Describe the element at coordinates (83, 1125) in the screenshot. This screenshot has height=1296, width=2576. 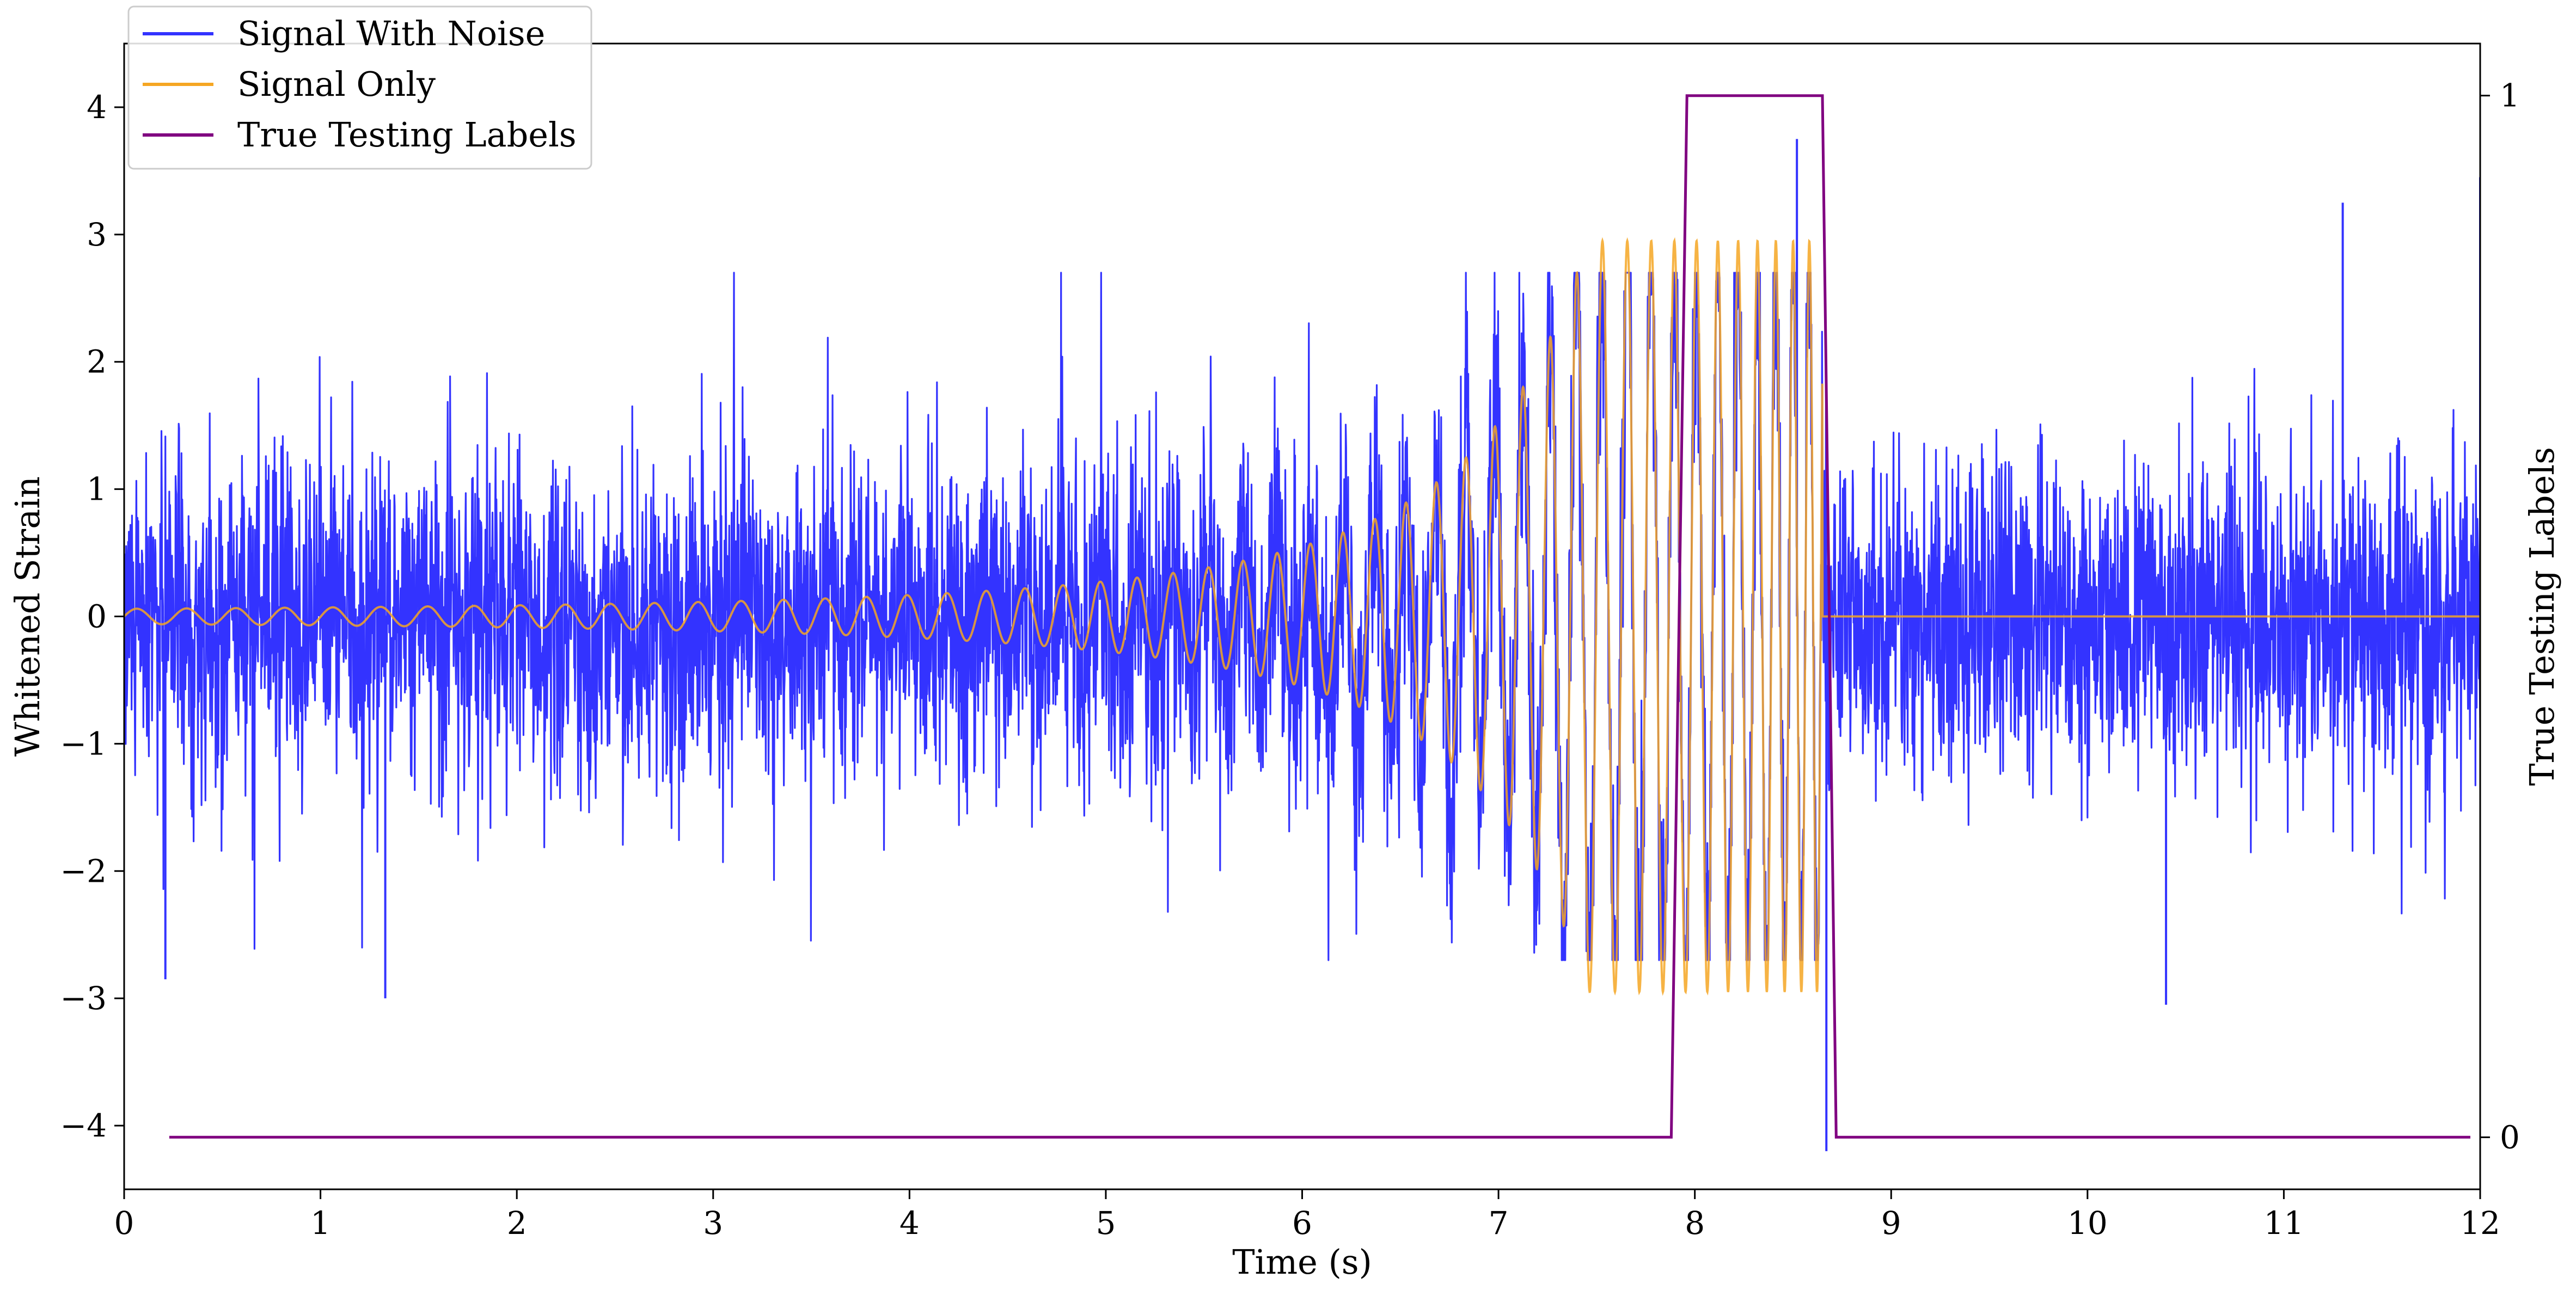
I see `y-tick-label: −4` at that location.